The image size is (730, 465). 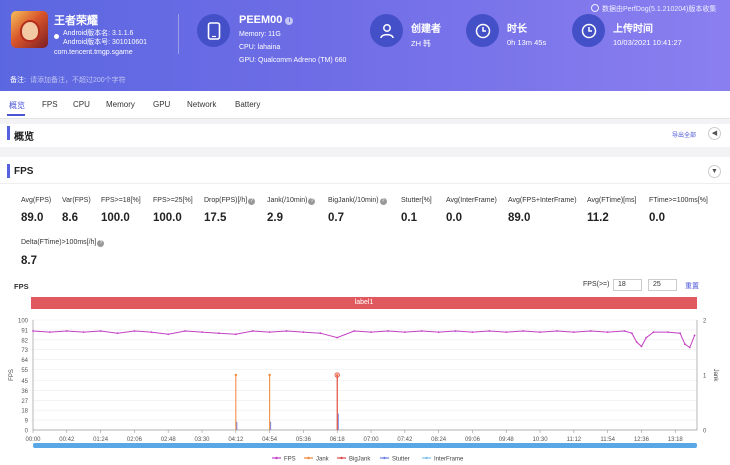 I want to click on legend-label: FPS, so click(x=290, y=460).